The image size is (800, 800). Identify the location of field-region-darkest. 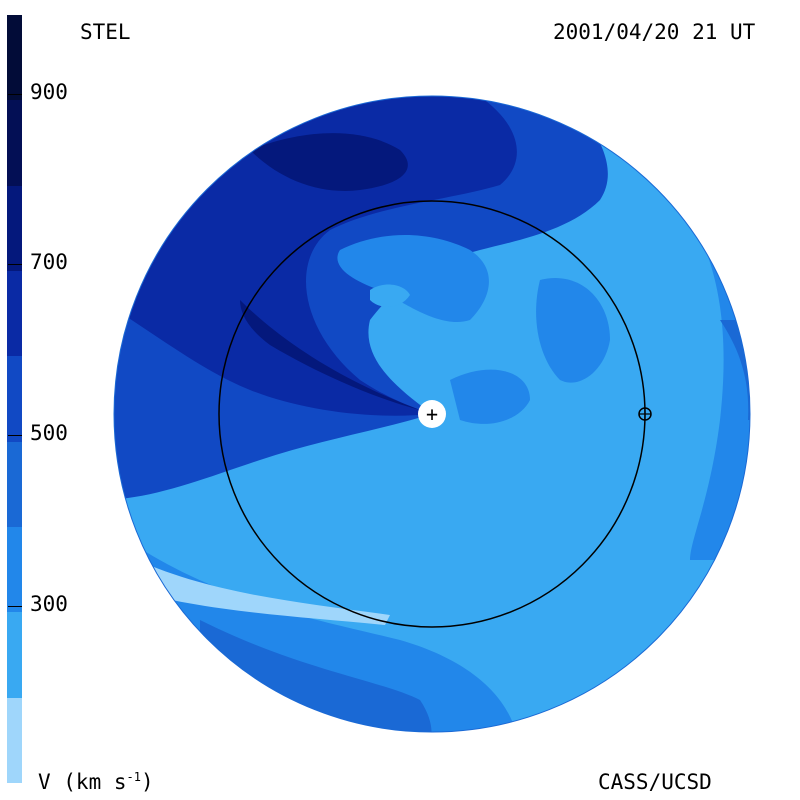
(329, 162).